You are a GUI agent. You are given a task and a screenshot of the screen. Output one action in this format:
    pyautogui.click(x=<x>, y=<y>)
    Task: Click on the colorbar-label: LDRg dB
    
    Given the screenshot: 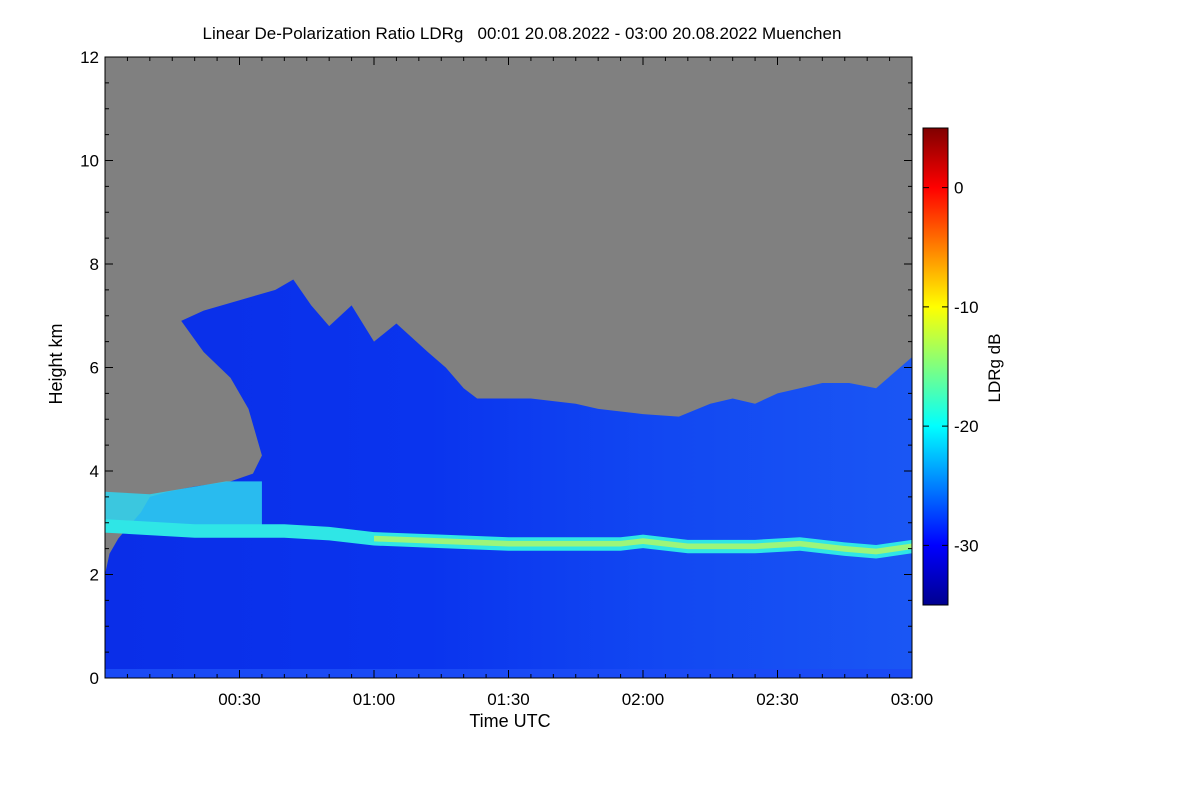 What is the action you would take?
    pyautogui.click(x=994, y=368)
    